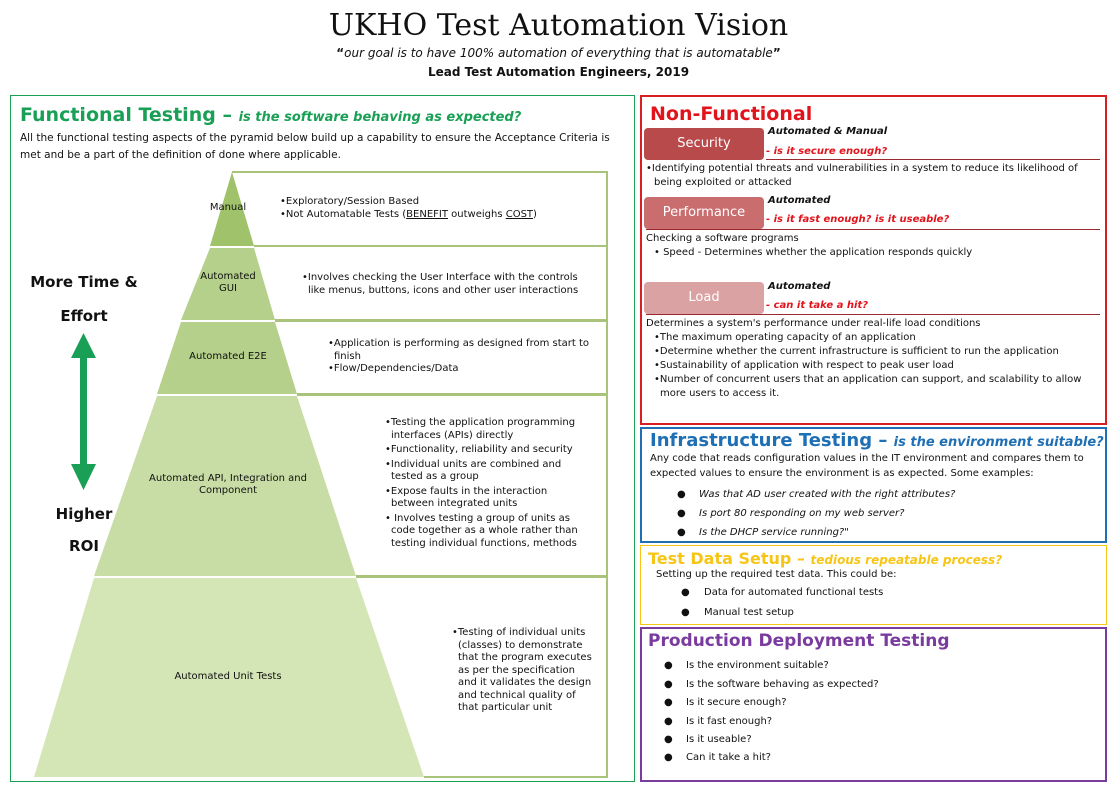 The image size is (1117, 787). What do you see at coordinates (998, 442) in the screenshot?
I see `infrastructure-testing-question: is the environment suitable?` at bounding box center [998, 442].